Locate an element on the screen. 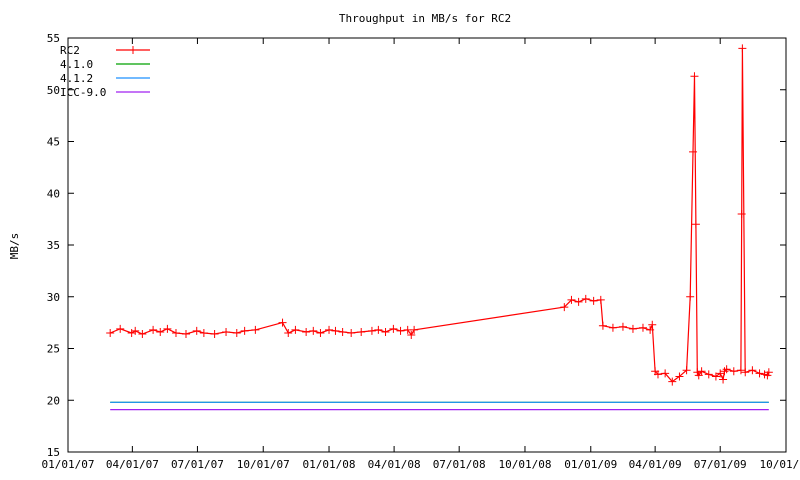 Image resolution: width=800 pixels, height=480 pixels. y-tick-label: 20 is located at coordinates (53, 400).